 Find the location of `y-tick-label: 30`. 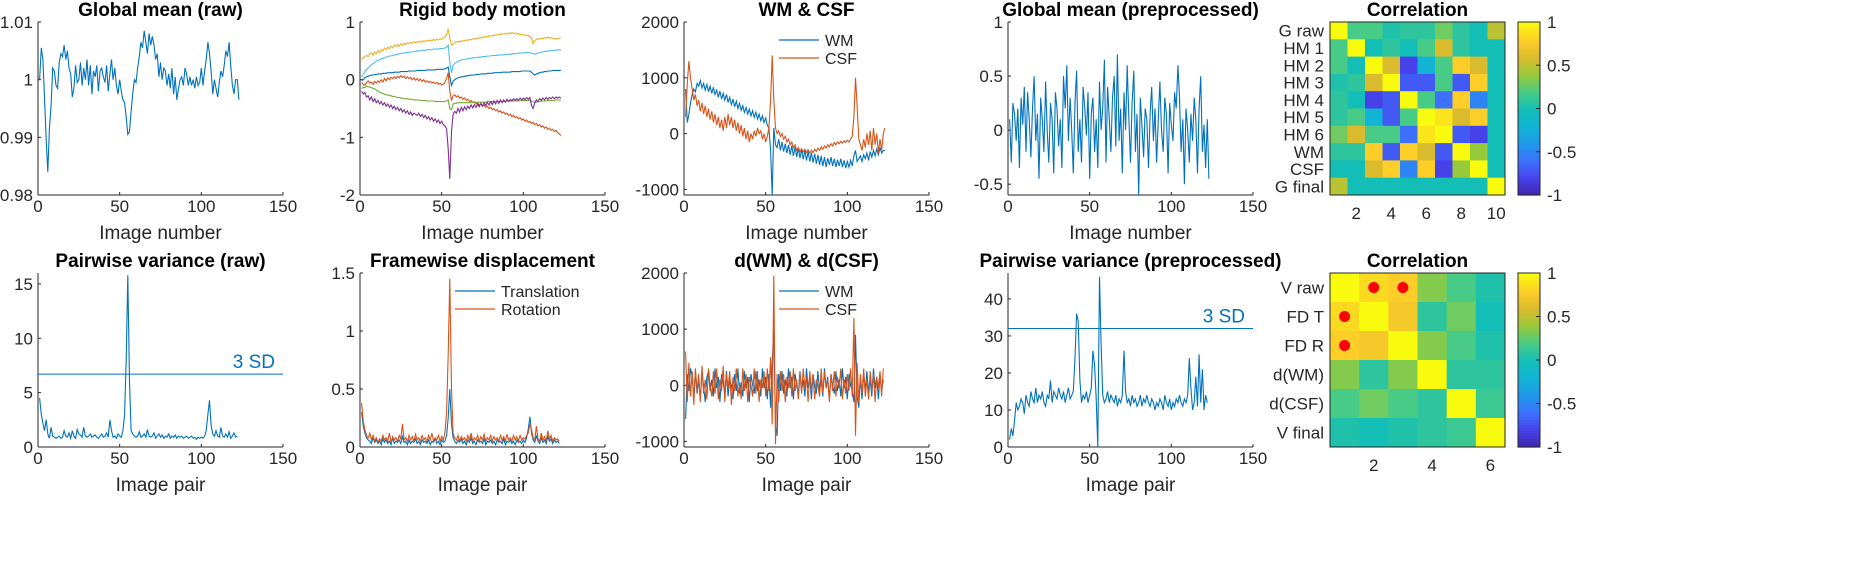

y-tick-label: 30 is located at coordinates (993, 336).